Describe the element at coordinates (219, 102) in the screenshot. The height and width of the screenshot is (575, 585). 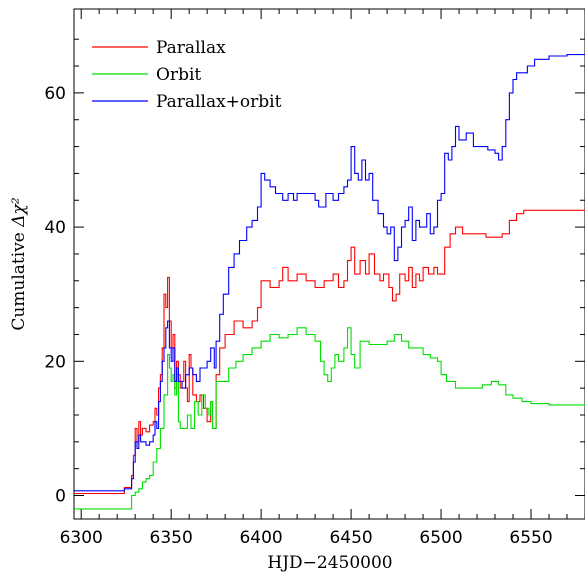
I see `legend-label-parallax-orbit: Parallax+orbit` at that location.